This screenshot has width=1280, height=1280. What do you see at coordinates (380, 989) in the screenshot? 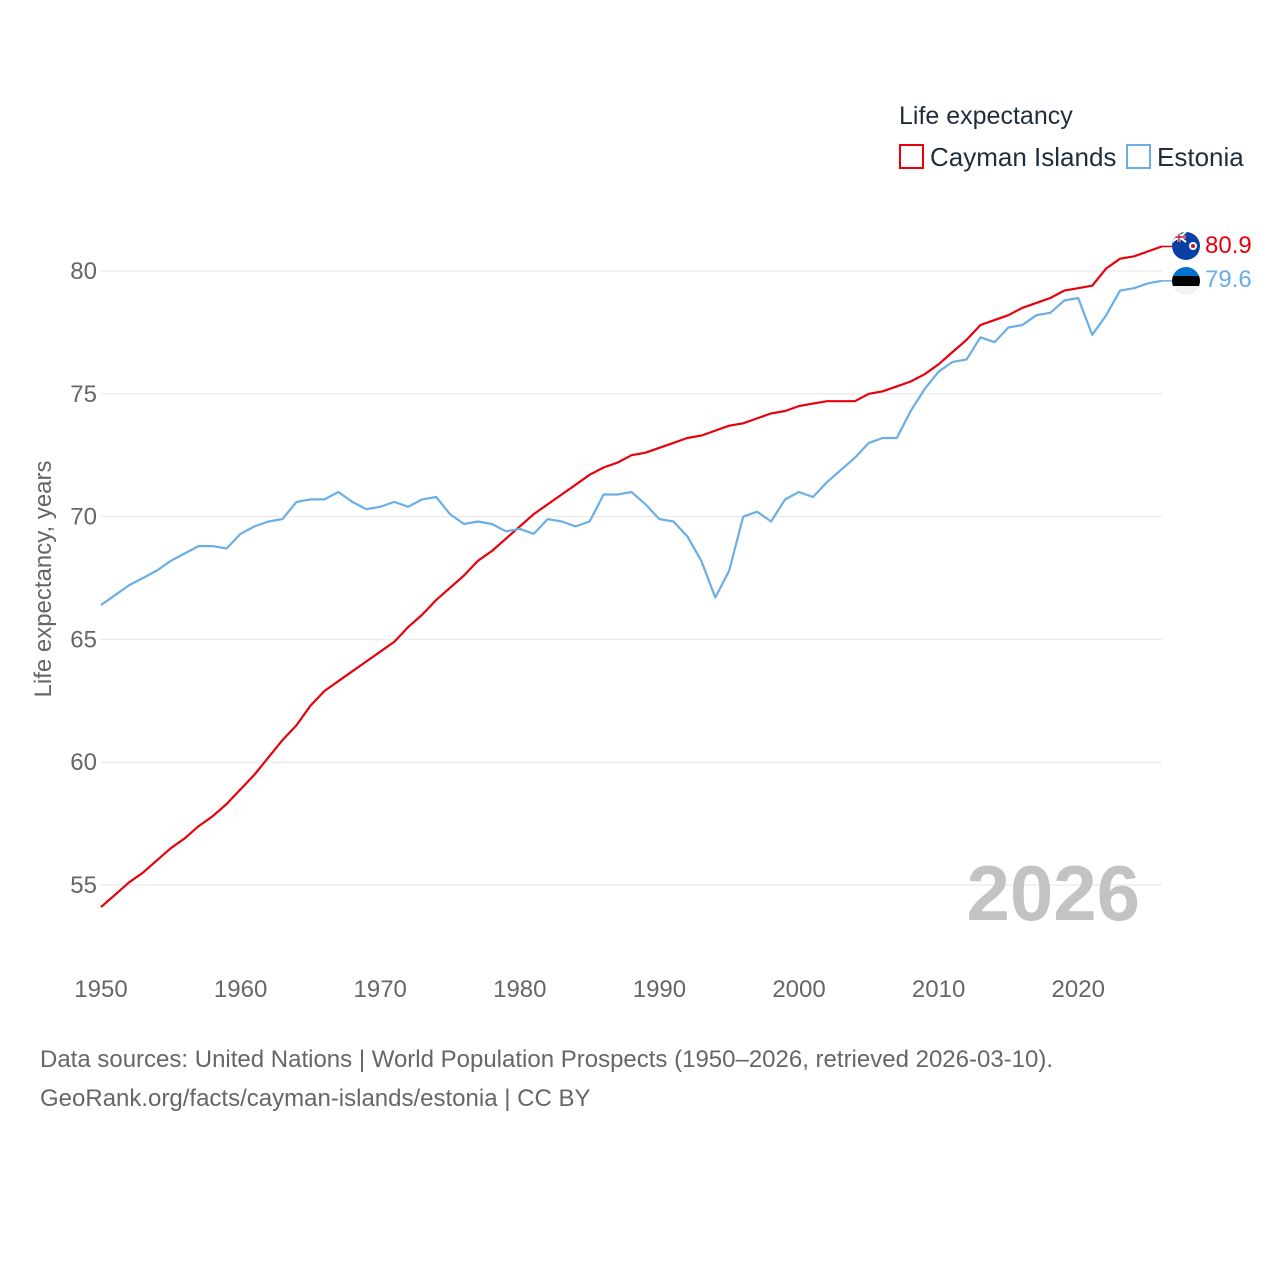
I see `x-tick-label-1970: 1970` at bounding box center [380, 989].